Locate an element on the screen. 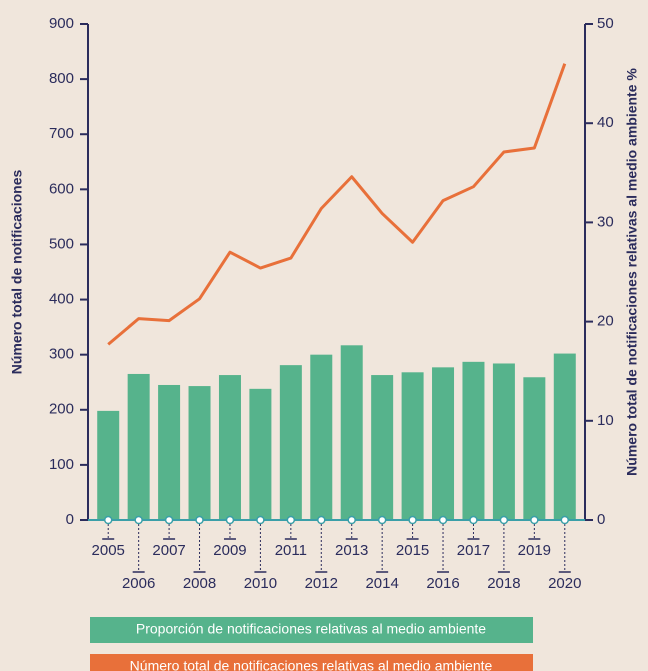 This screenshot has width=648, height=671. x-tick-label: 2014 is located at coordinates (381, 583).